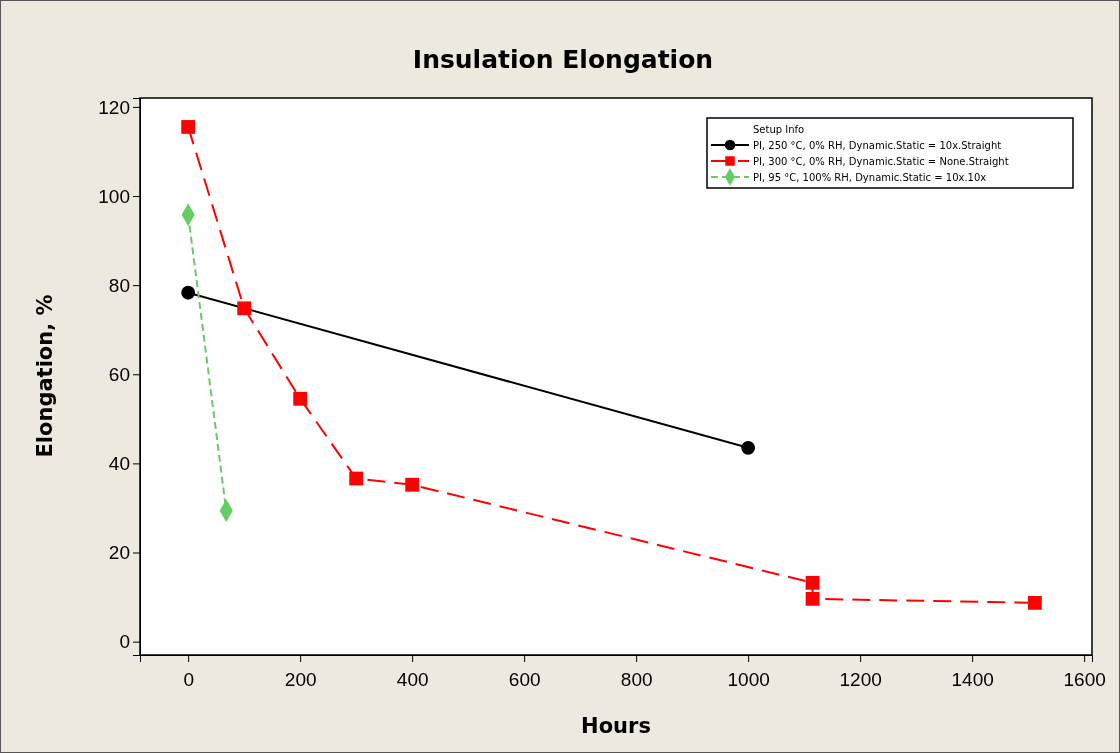 The image size is (1120, 753). What do you see at coordinates (616, 726) in the screenshot?
I see `x-axis-title: Hours` at bounding box center [616, 726].